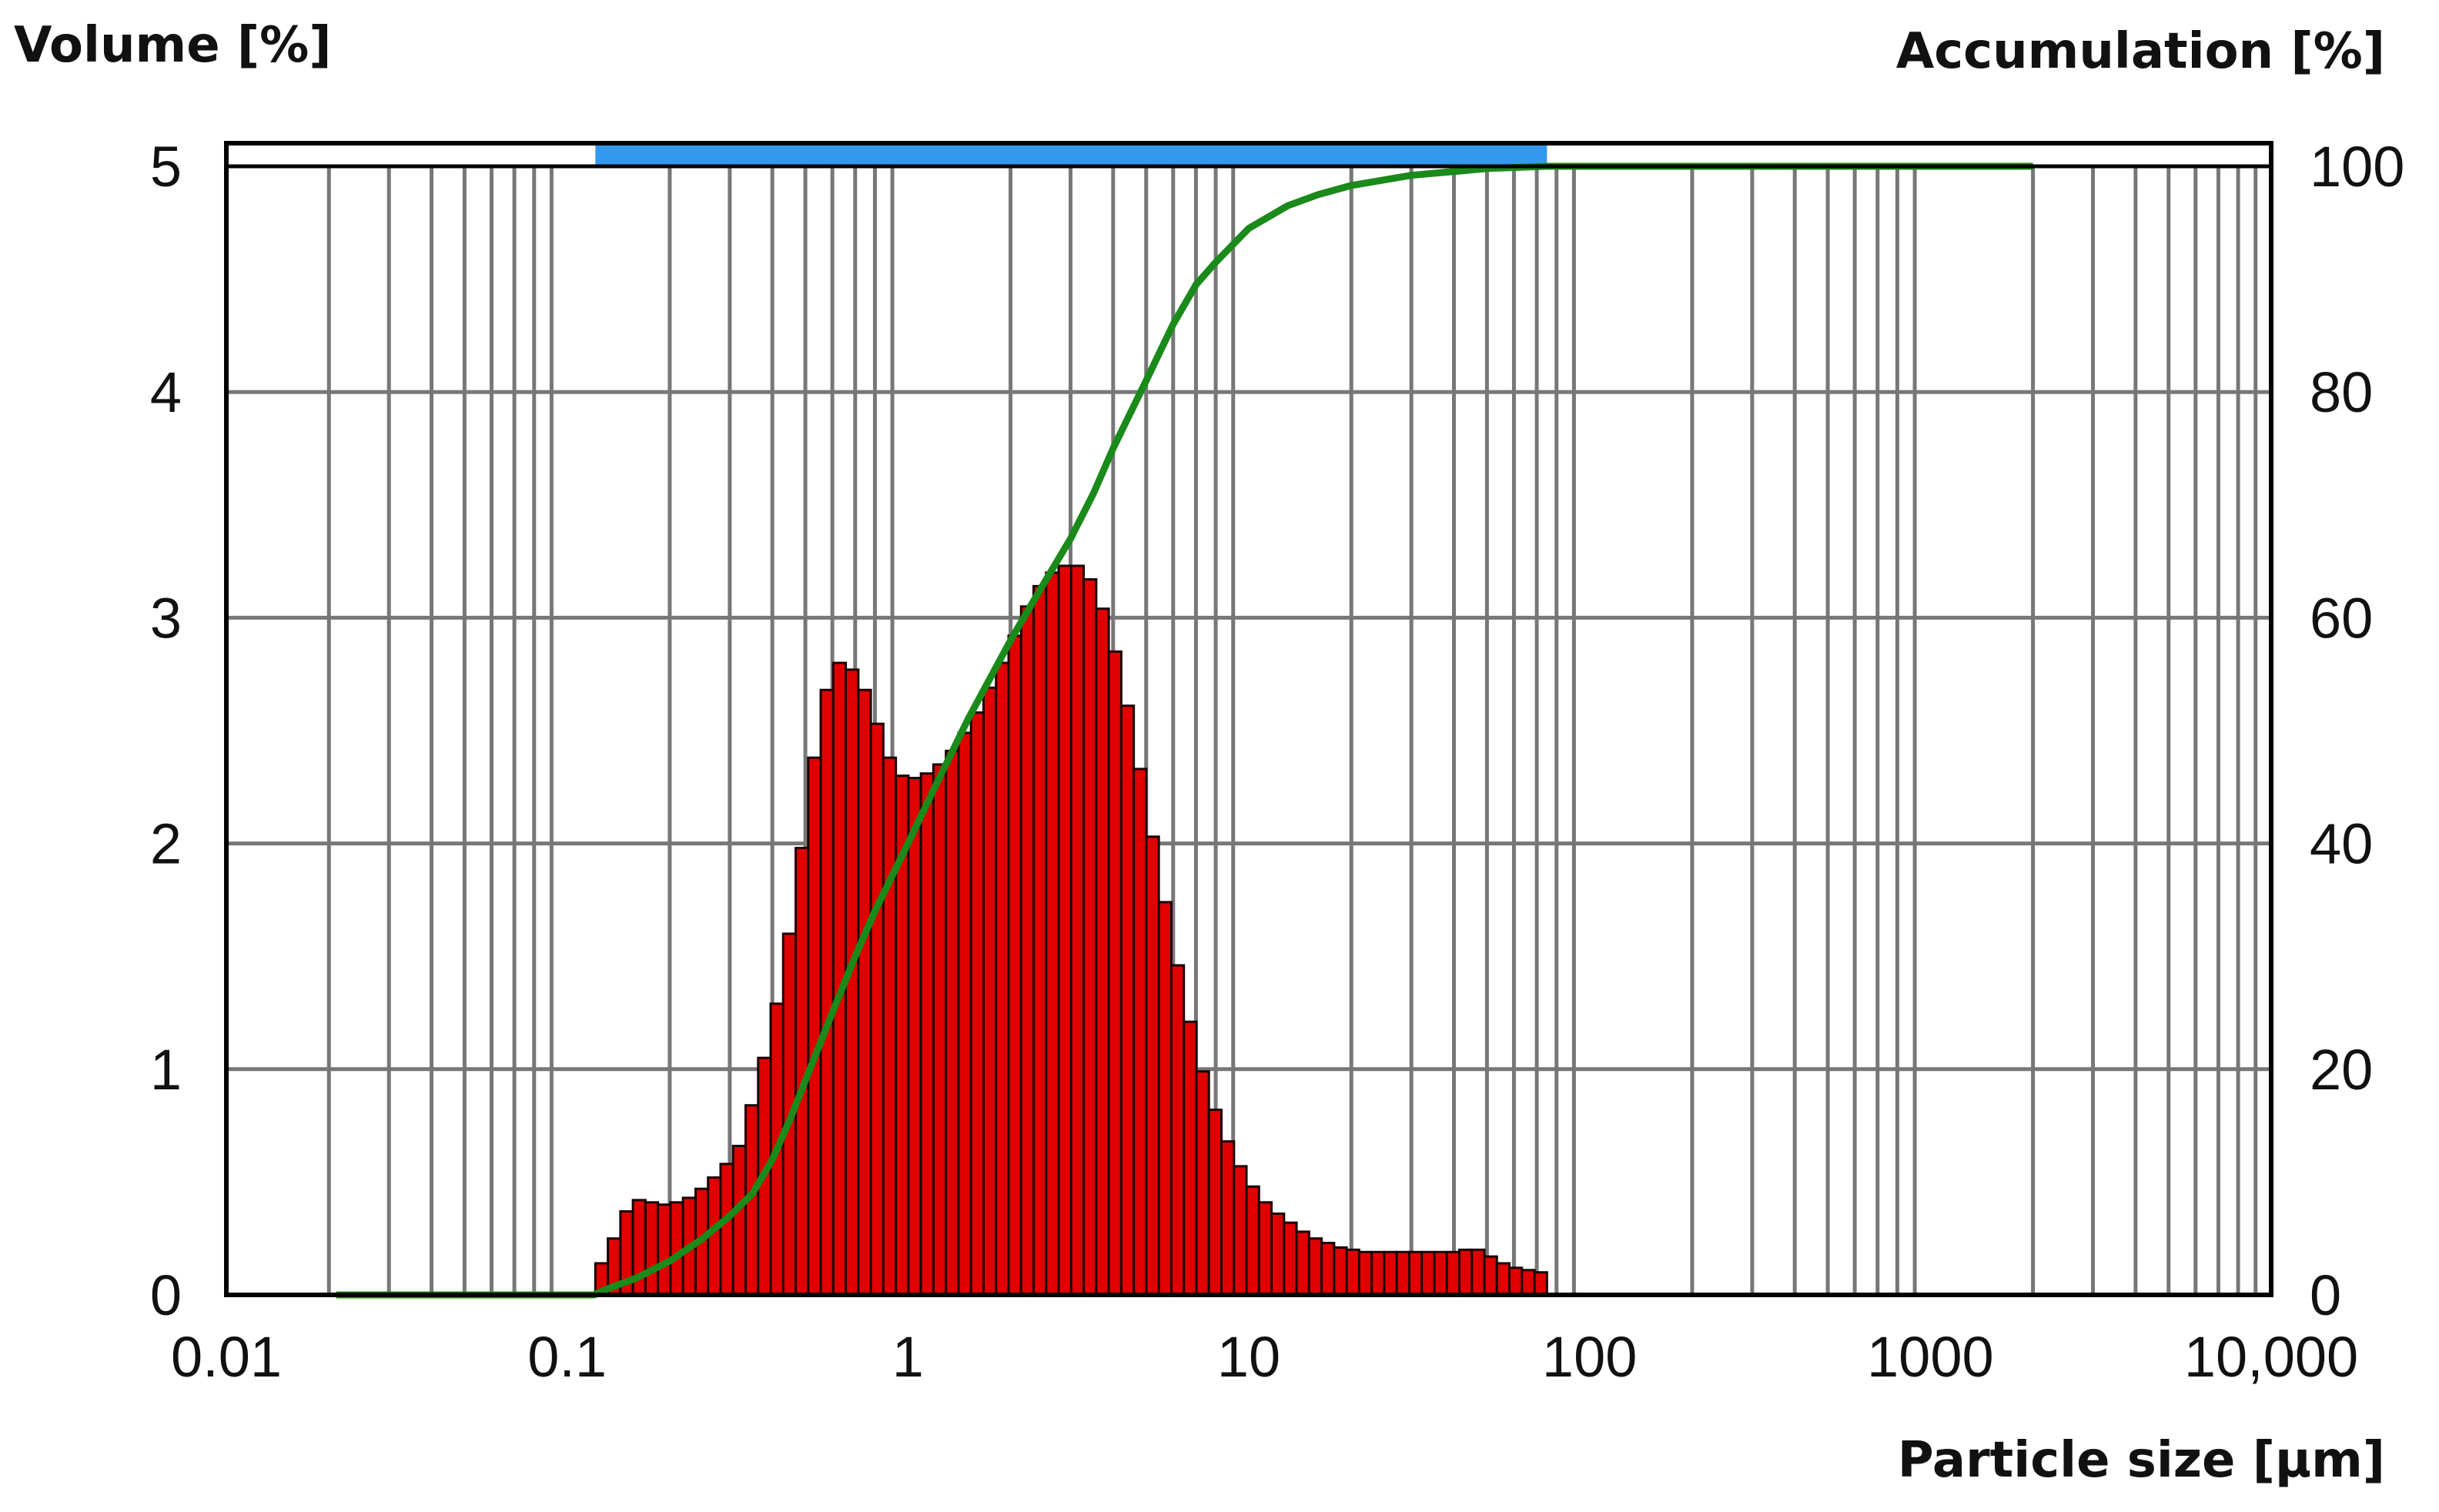 The width and height of the screenshot is (2439, 1512). What do you see at coordinates (173, 45) in the screenshot?
I see `y-left-axis-title: Volume [%]` at bounding box center [173, 45].